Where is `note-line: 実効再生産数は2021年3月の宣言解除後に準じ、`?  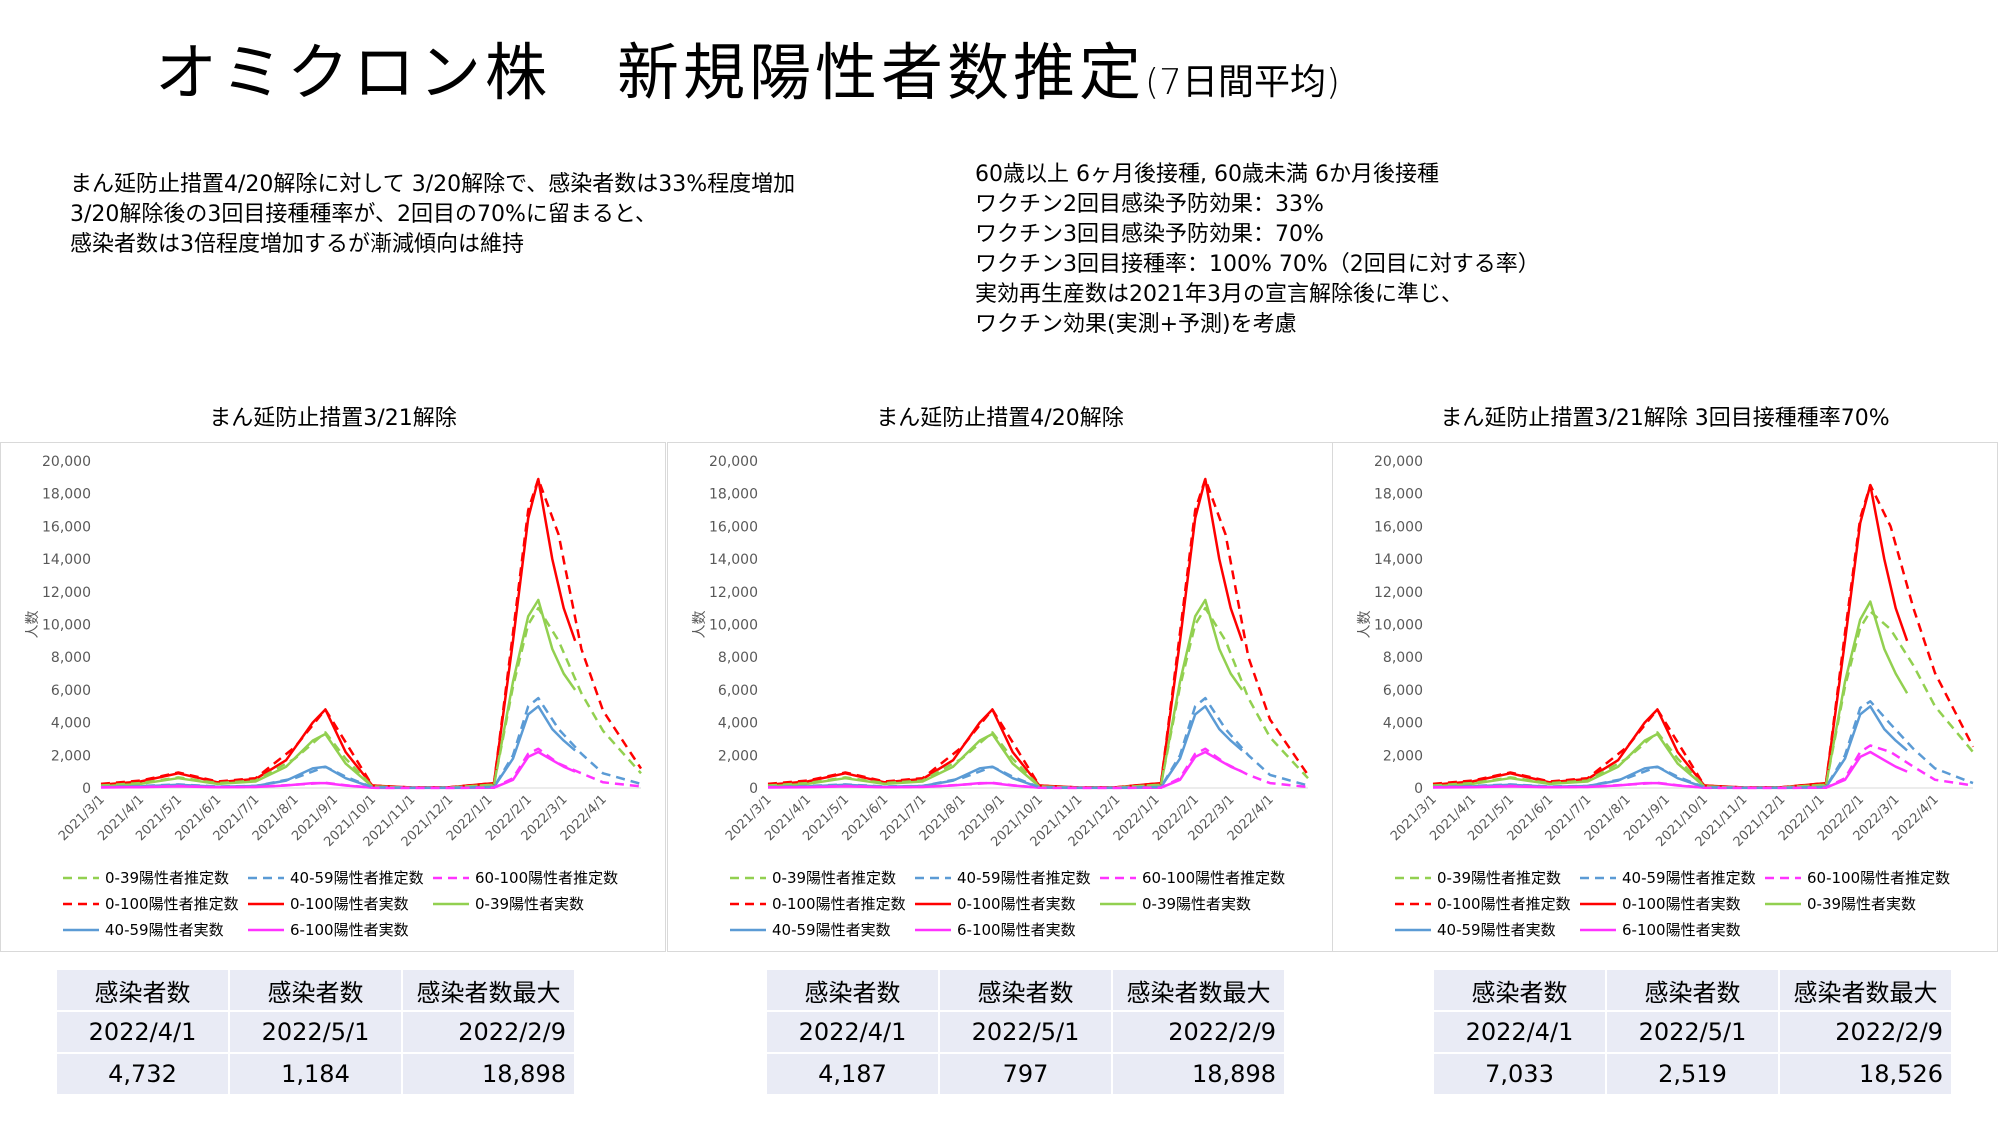
note-line: 実効再生産数は2021年3月の宣言解除後に準じ、 is located at coordinates (1219, 294).